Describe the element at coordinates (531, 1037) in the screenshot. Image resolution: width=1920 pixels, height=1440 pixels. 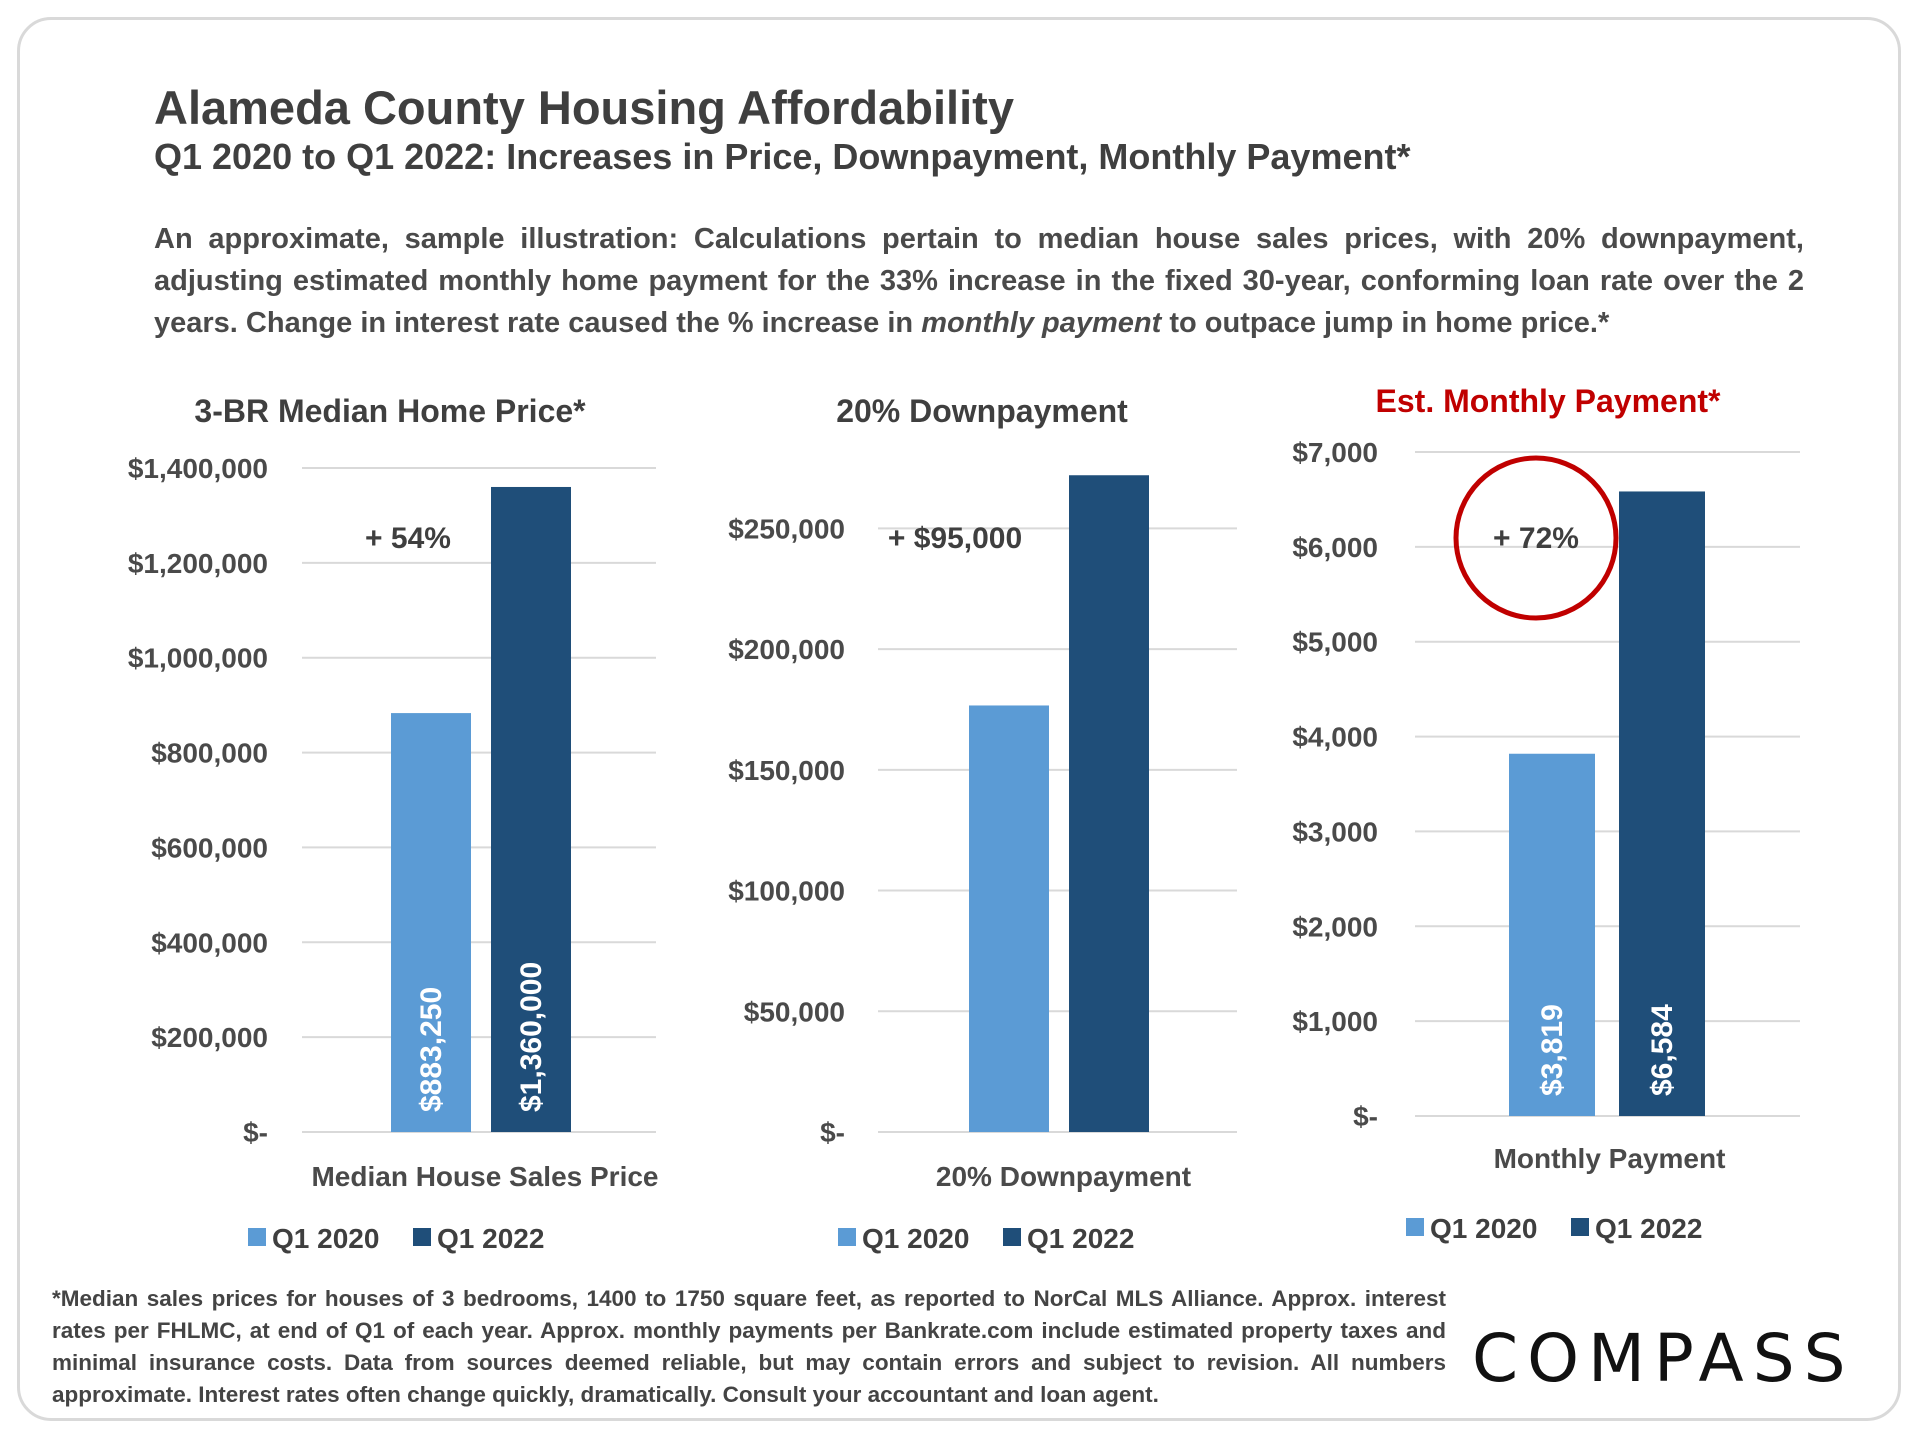
I see `data-label: $1,360,000` at that location.